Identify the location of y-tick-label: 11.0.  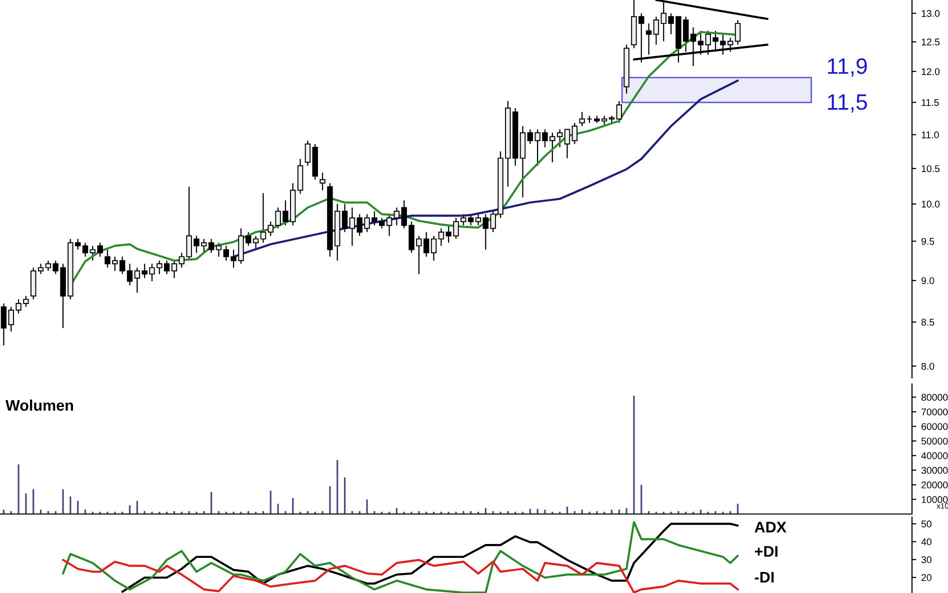
(930, 134).